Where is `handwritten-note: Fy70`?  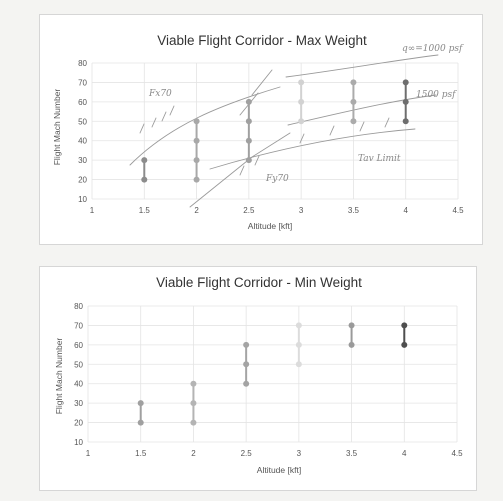 handwritten-note: Fy70 is located at coordinates (277, 179).